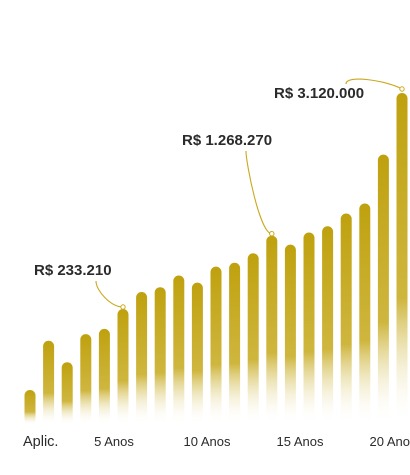 This screenshot has width=410, height=475. What do you see at coordinates (300, 441) in the screenshot?
I see `x-tick-label: 15 Anos` at bounding box center [300, 441].